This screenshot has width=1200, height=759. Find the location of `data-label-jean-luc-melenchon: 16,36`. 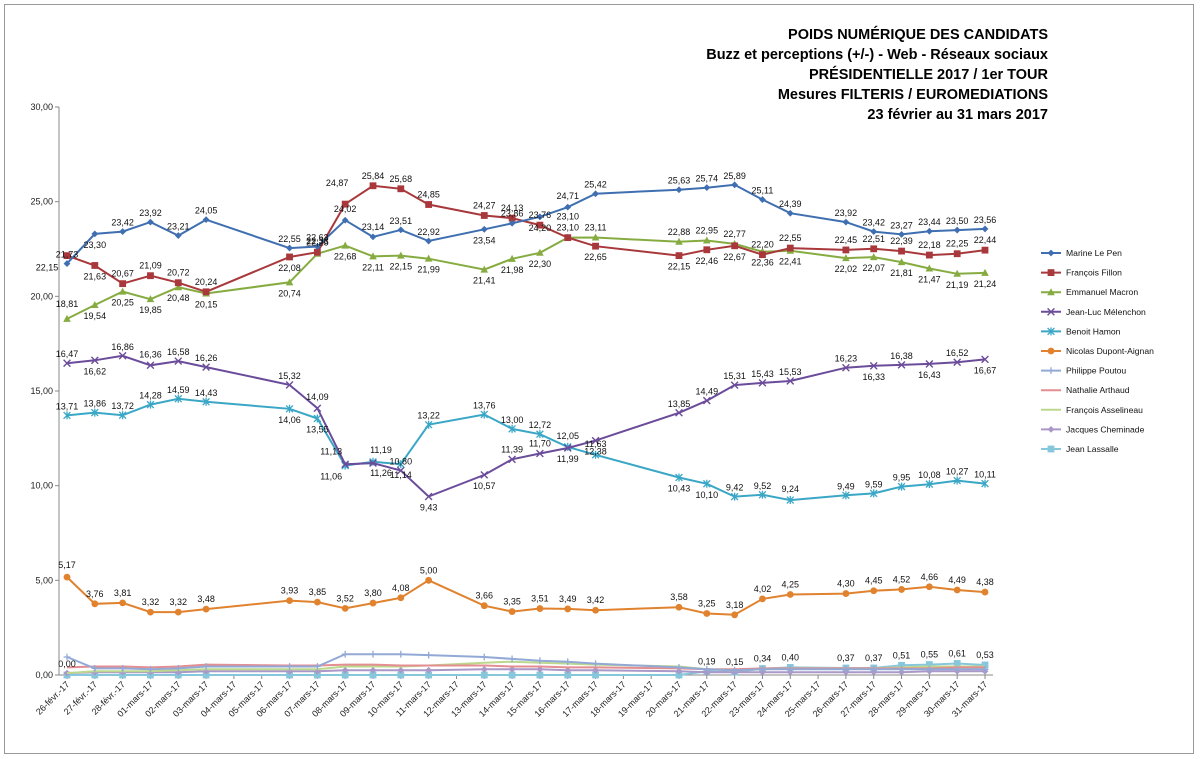

data-label-jean-luc-melenchon: 16,36 is located at coordinates (150, 354).